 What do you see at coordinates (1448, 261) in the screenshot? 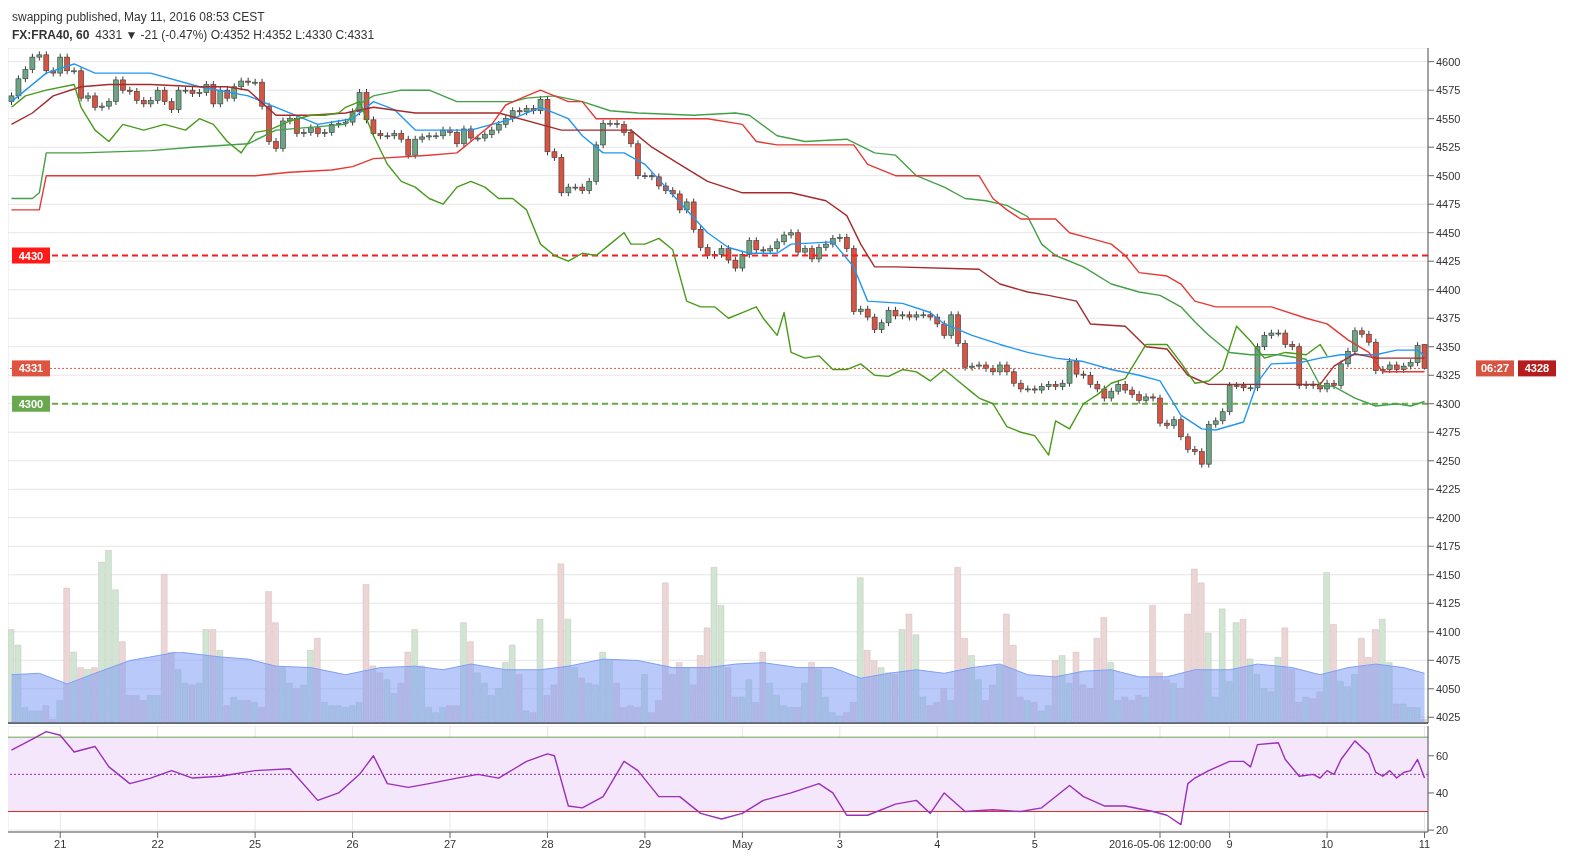
I see `y-tick-label: 4425` at bounding box center [1448, 261].